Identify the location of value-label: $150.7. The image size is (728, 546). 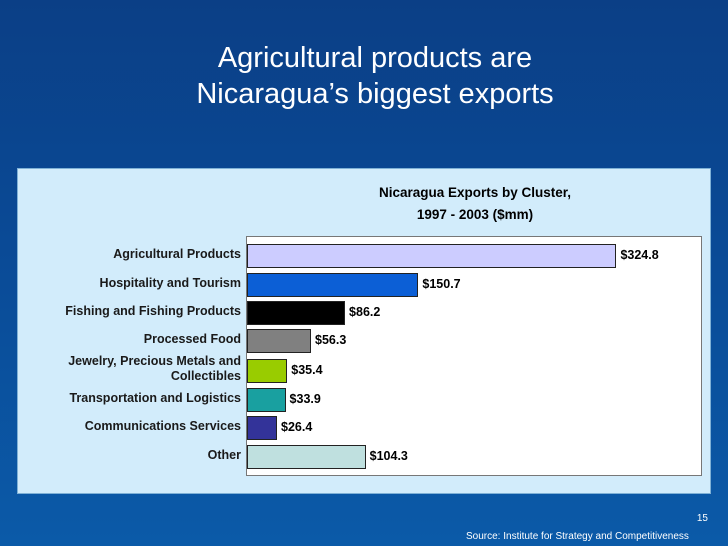
(441, 284).